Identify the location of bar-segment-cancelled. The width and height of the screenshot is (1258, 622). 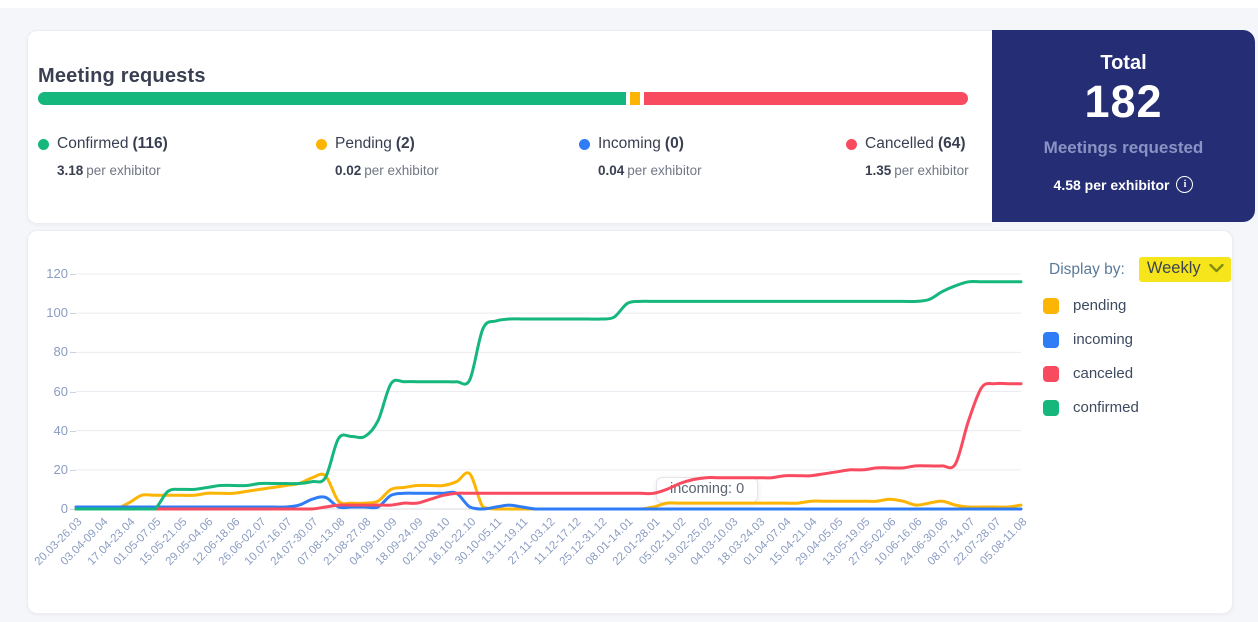
(806, 98).